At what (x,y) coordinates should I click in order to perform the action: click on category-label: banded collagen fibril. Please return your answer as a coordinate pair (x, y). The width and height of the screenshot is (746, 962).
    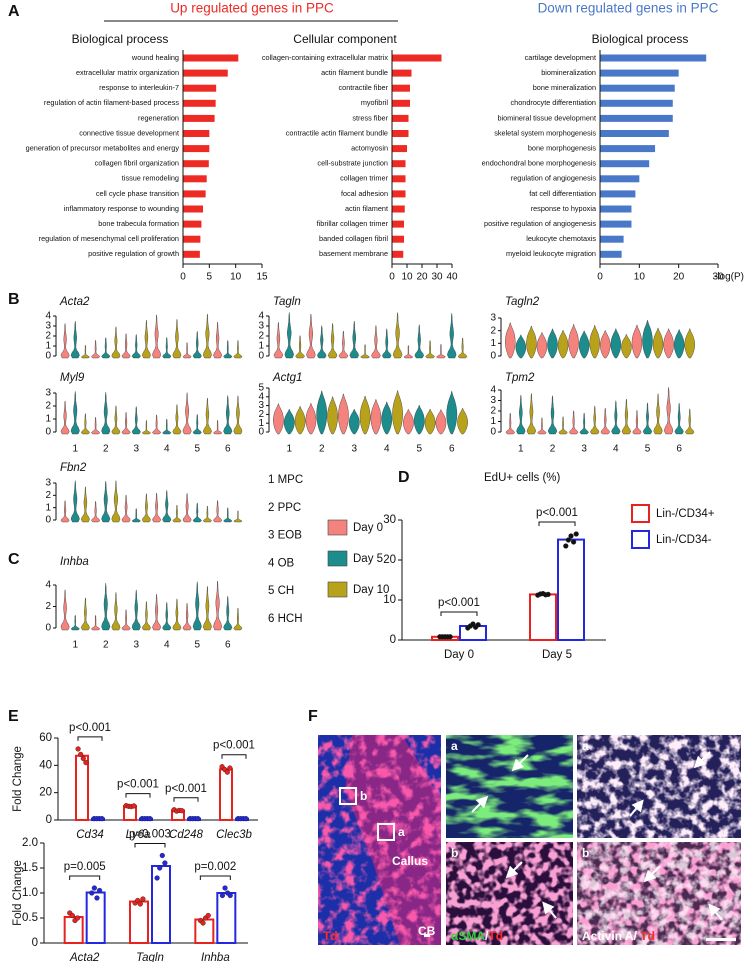
    Looking at the image, I should click on (353, 238).